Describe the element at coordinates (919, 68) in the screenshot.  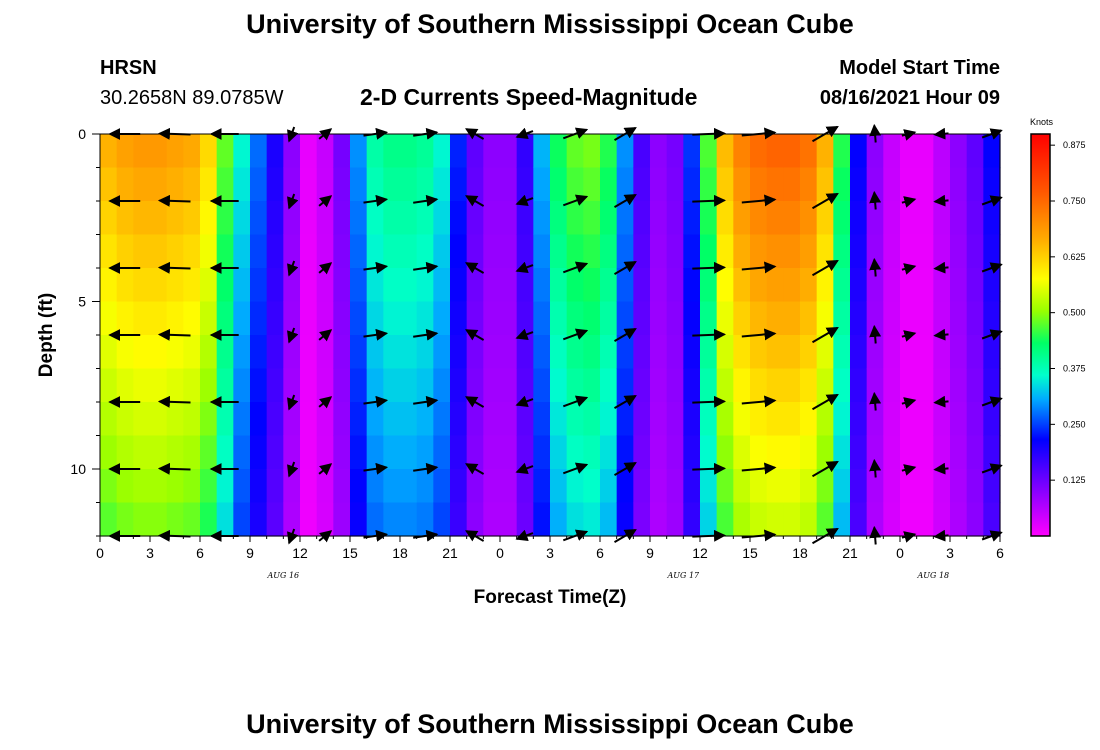
I see `model-start-label: Model Start Time` at that location.